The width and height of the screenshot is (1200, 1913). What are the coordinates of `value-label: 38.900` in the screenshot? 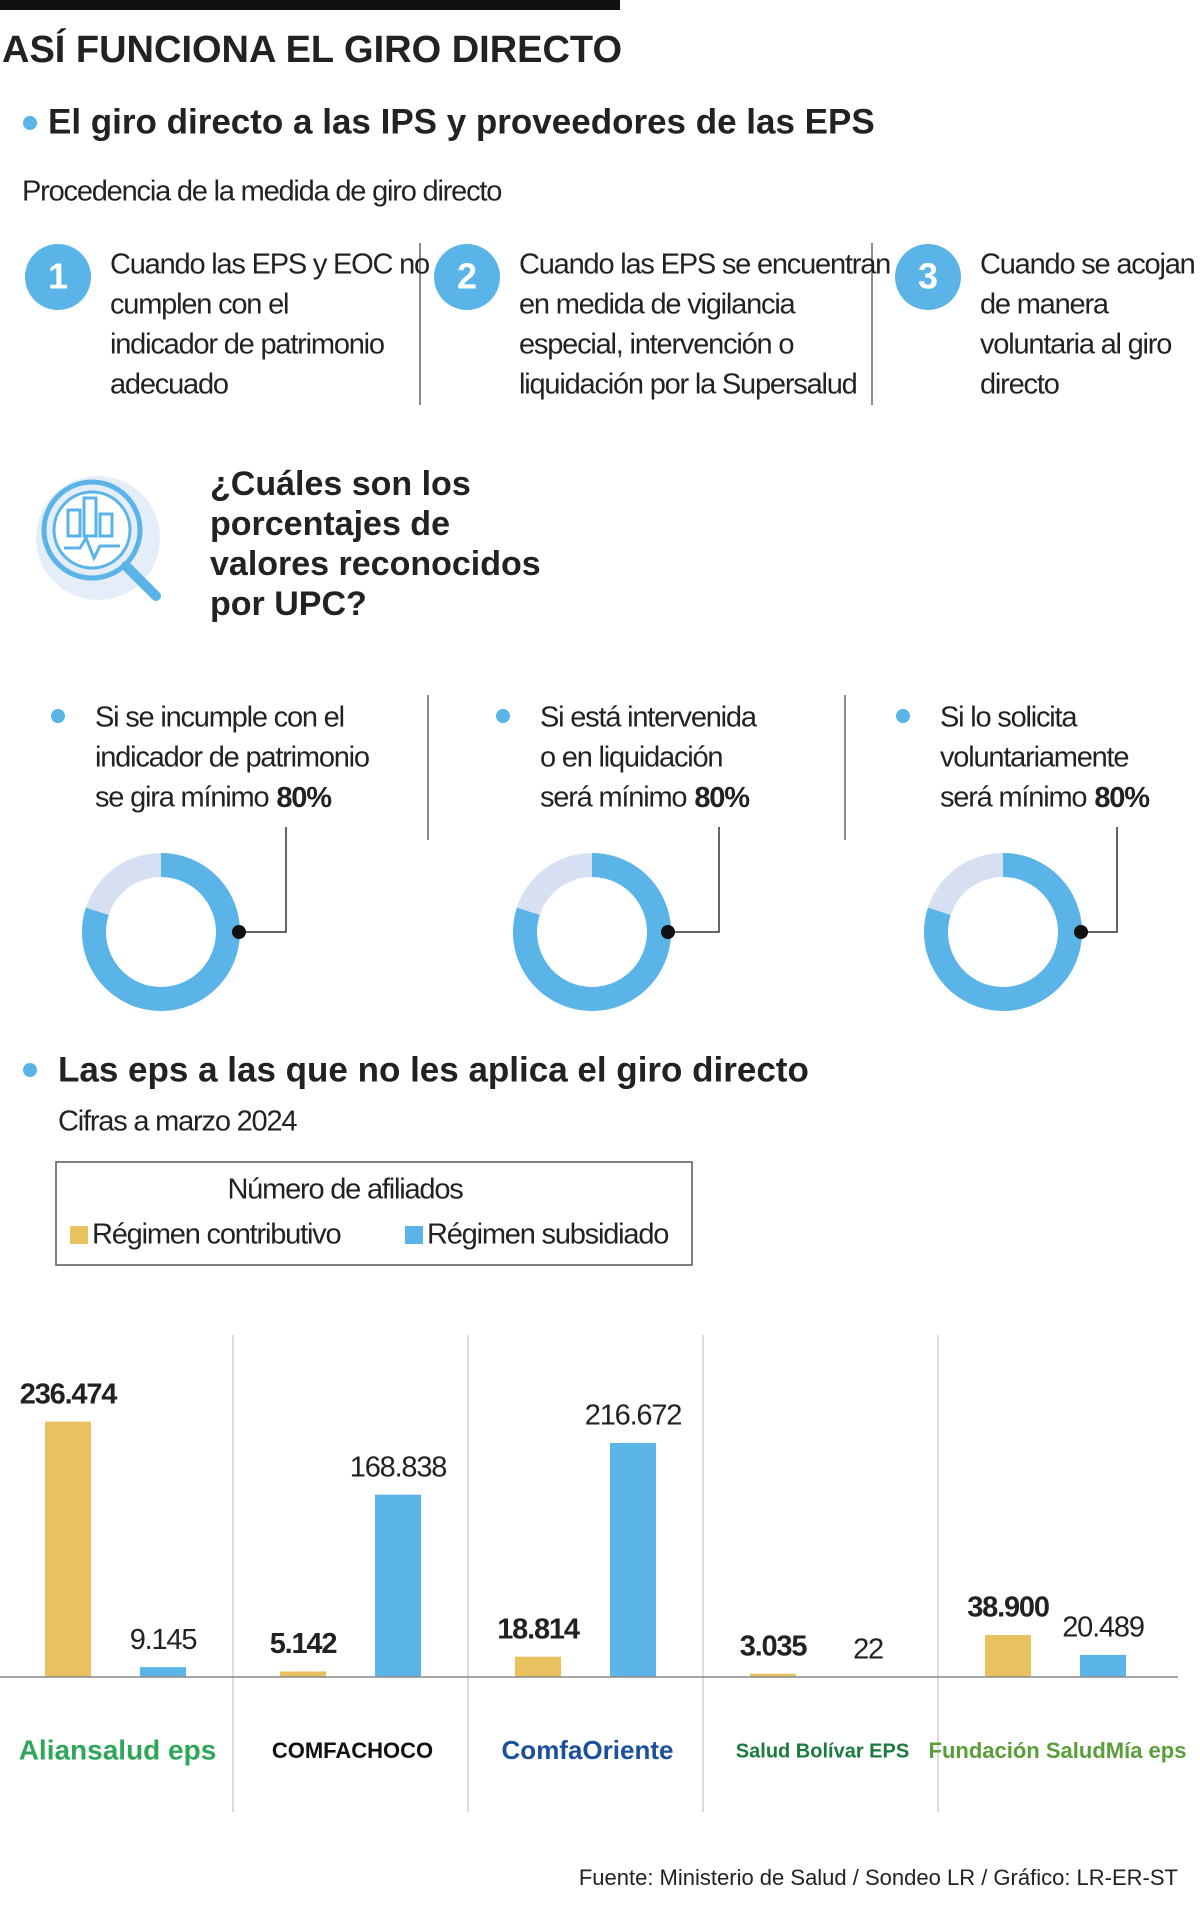 It's located at (1008, 1608).